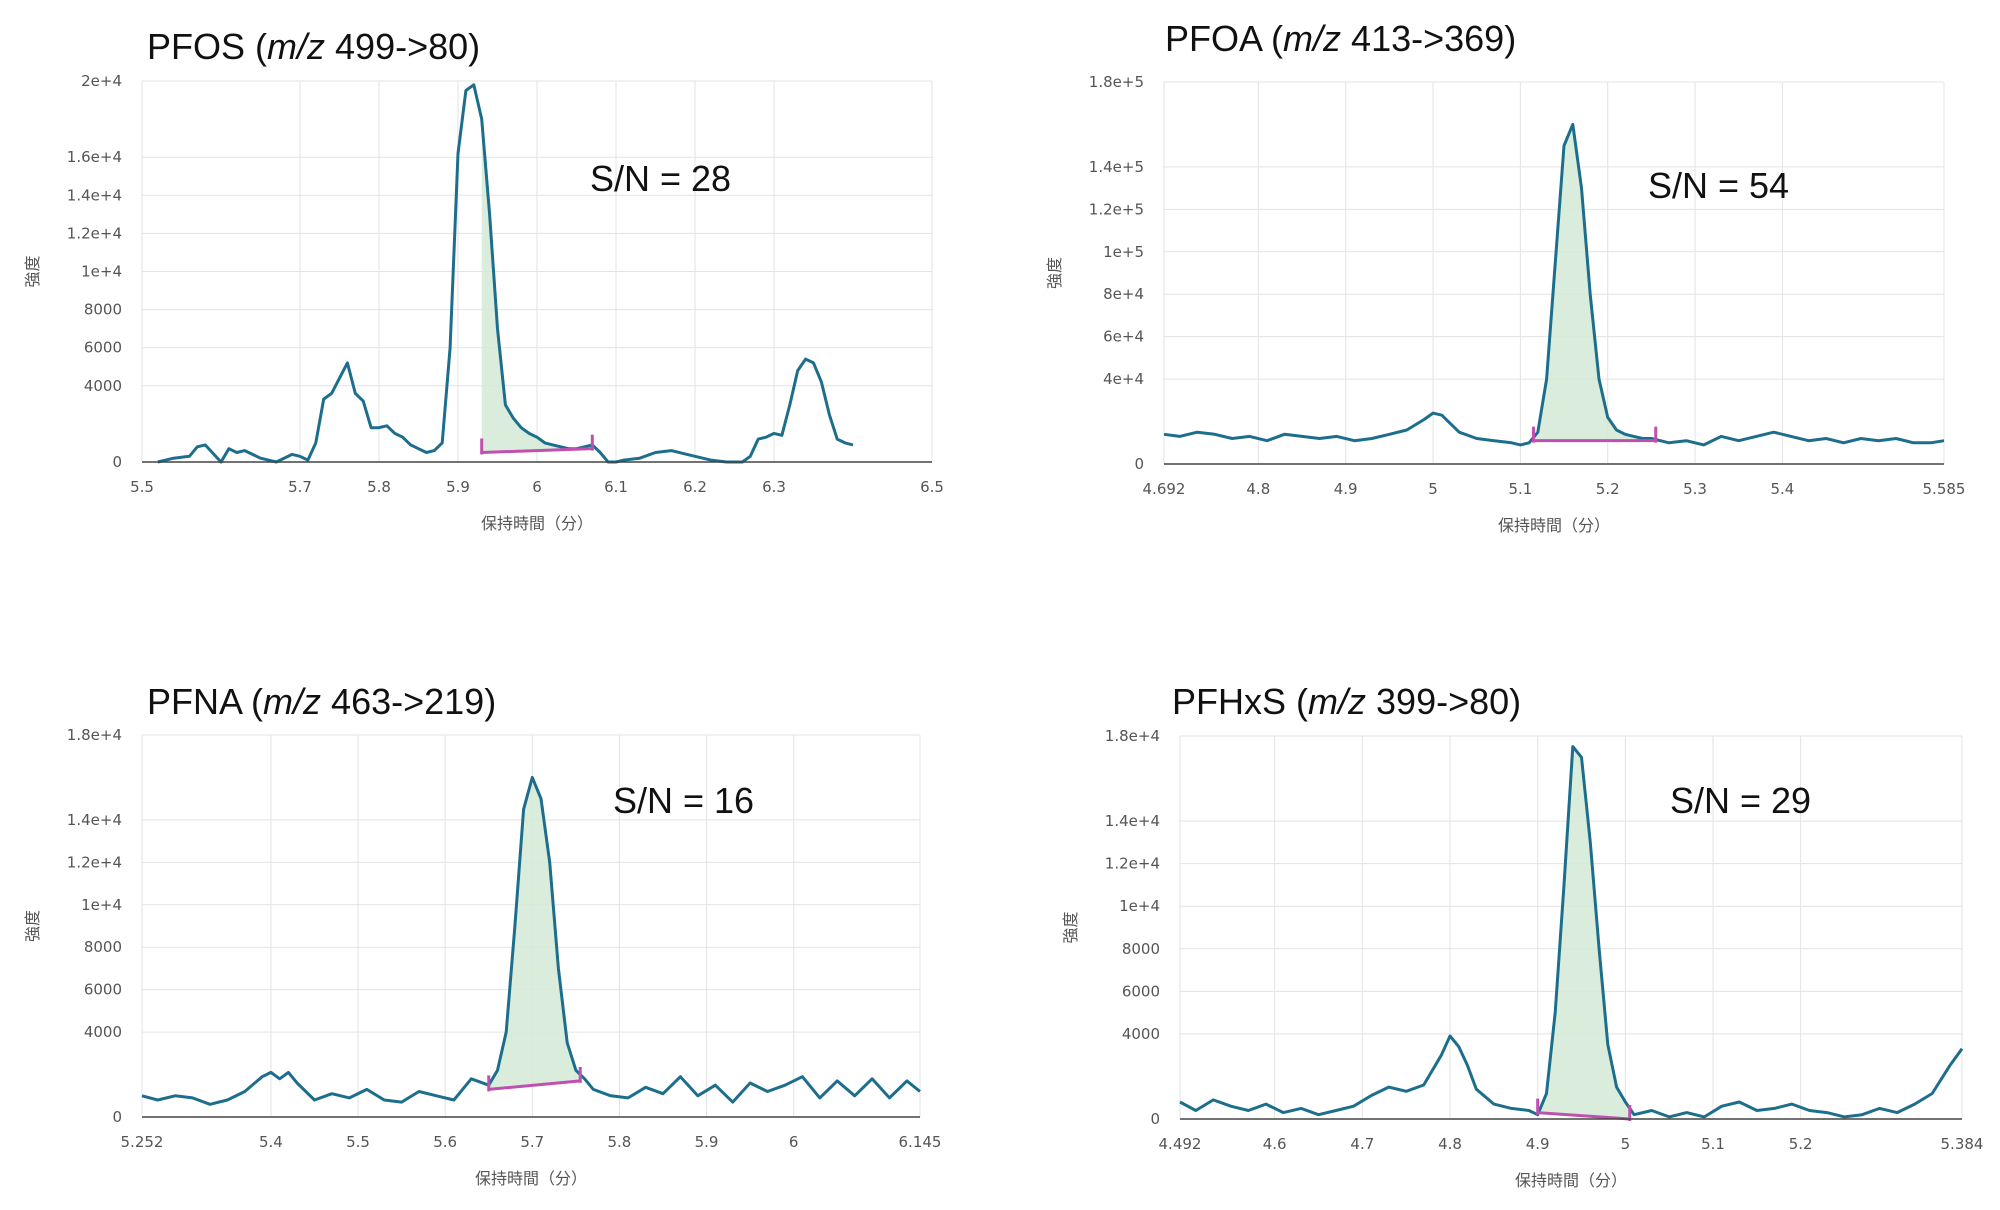 The height and width of the screenshot is (1210, 2000). What do you see at coordinates (1164, 489) in the screenshot?
I see `x-tick-label: 4.692` at bounding box center [1164, 489].